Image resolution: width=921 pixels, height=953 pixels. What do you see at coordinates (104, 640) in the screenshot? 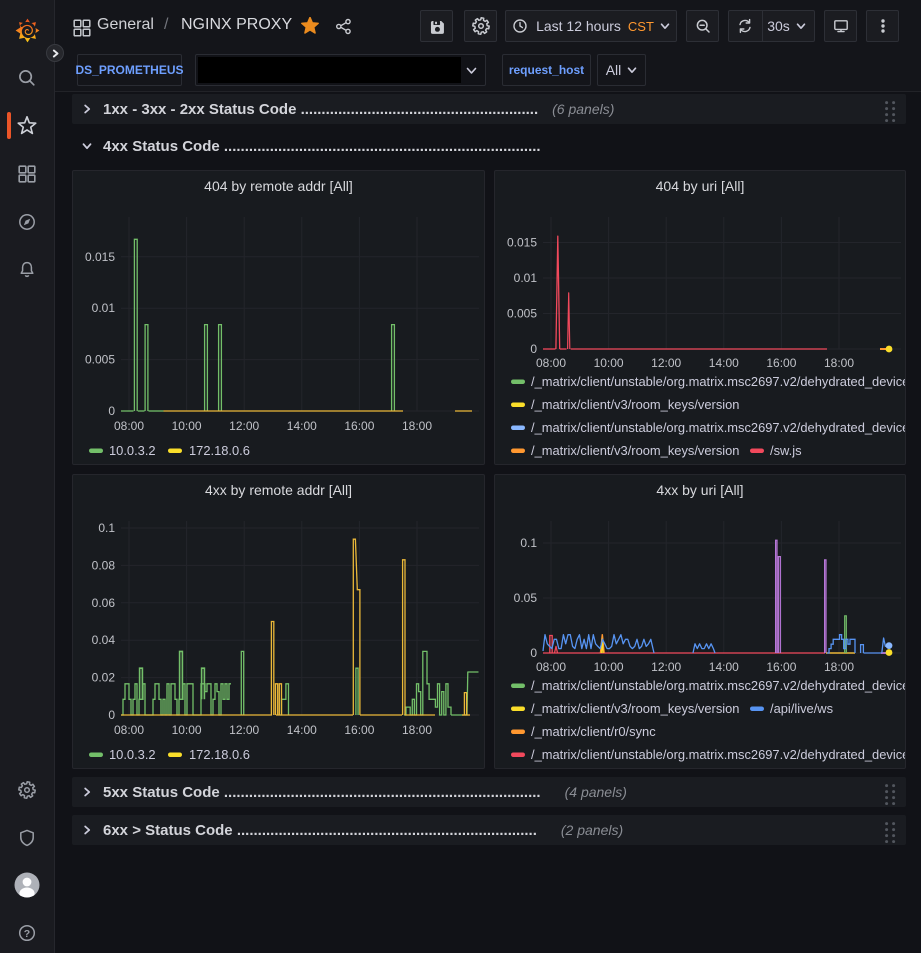
I see `svg-text: 0.04` at bounding box center [104, 640].